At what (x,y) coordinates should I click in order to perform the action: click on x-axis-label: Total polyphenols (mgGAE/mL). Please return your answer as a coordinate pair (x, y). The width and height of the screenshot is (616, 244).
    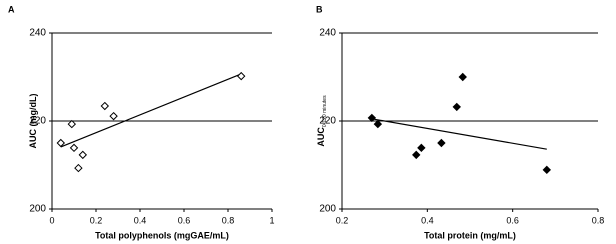
    Looking at the image, I should click on (162, 235).